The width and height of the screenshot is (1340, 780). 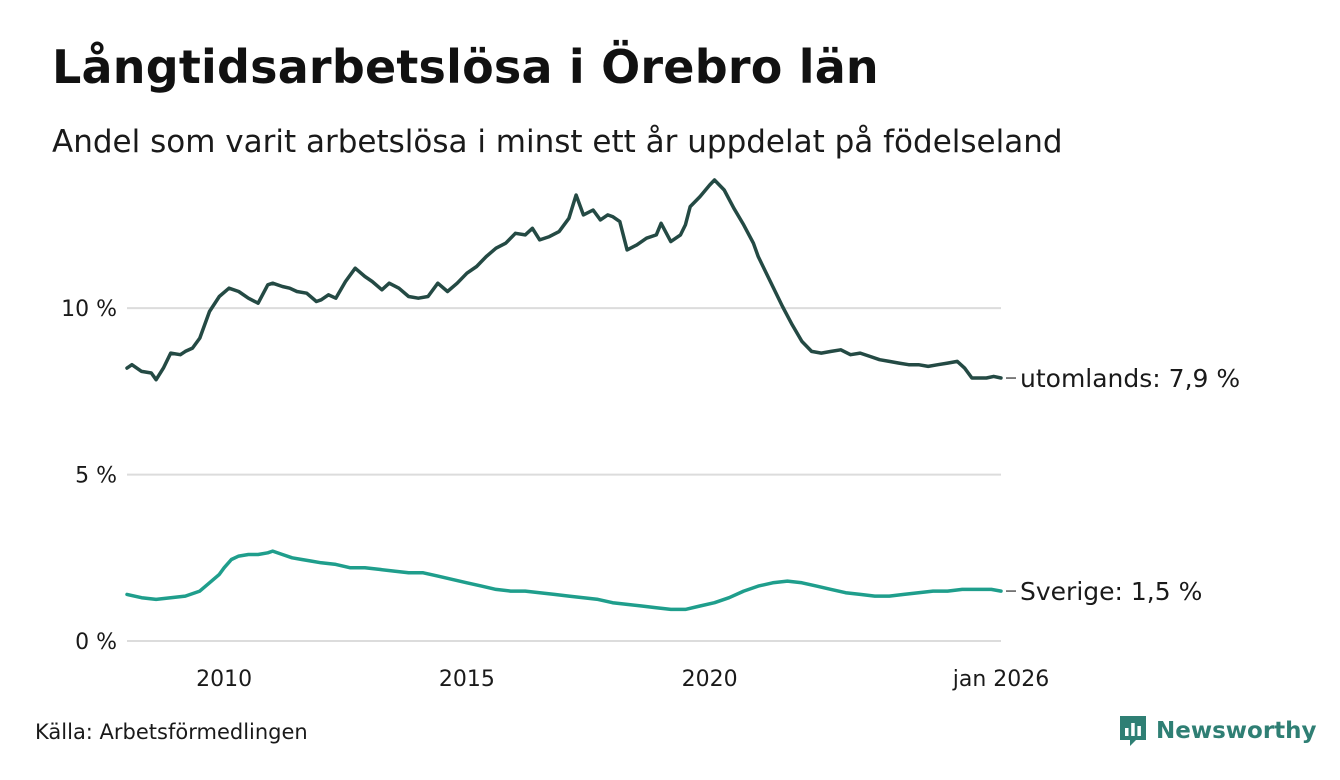 I want to click on x-tick-label: 2020, so click(x=710, y=679).